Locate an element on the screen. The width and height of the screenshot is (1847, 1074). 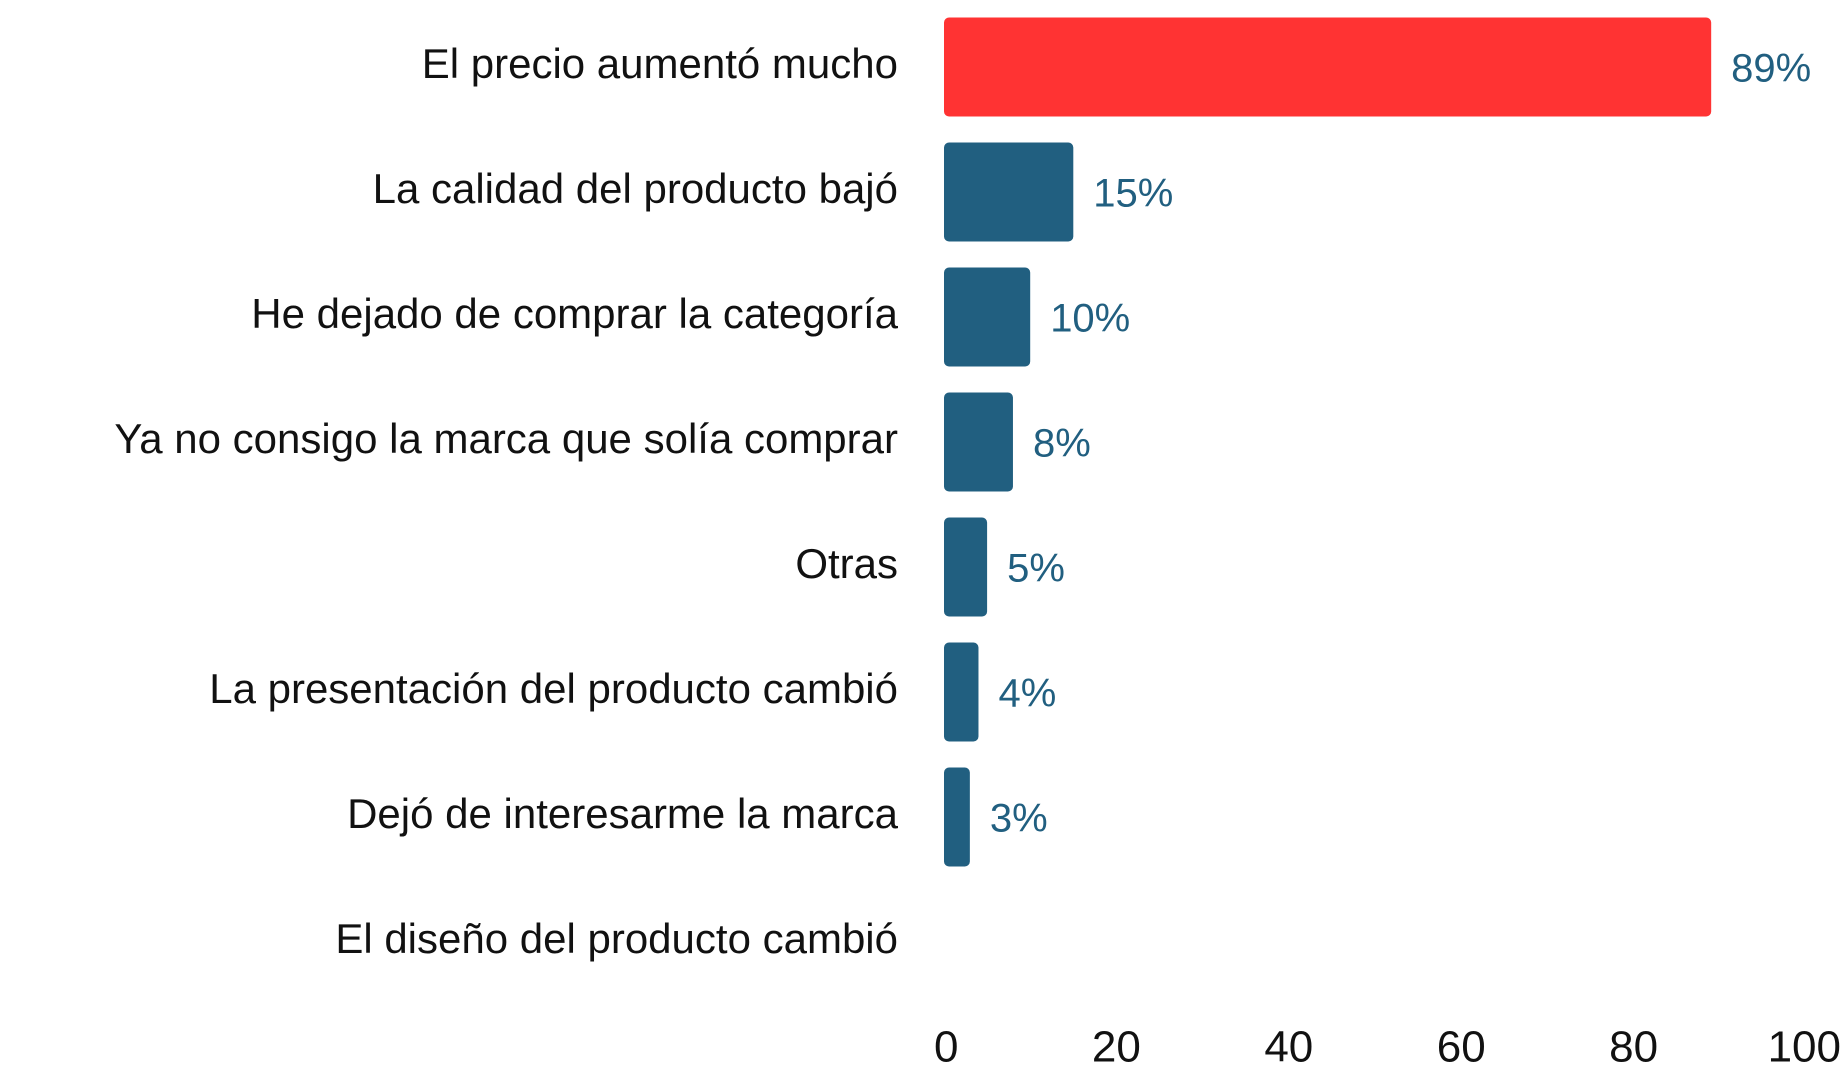
x-tick-label: 20 is located at coordinates (1116, 1047).